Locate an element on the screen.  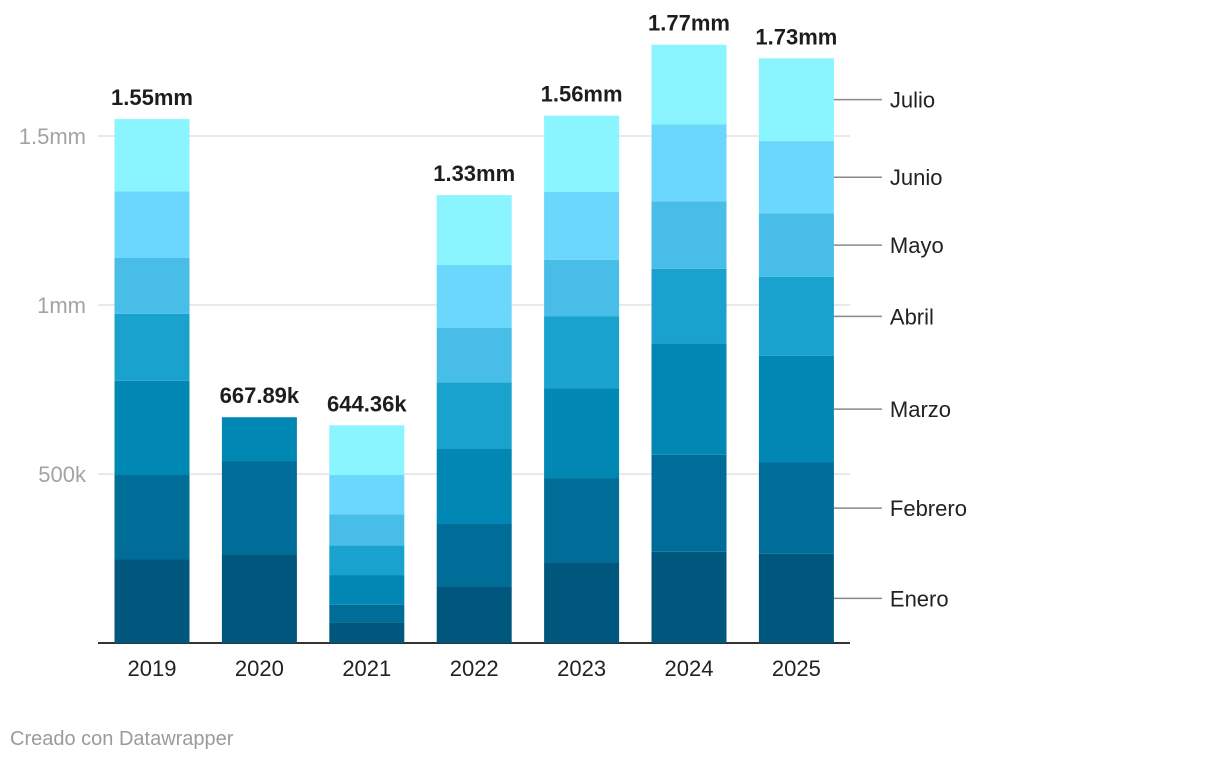
y-tick-label: 1mm is located at coordinates (61, 305).